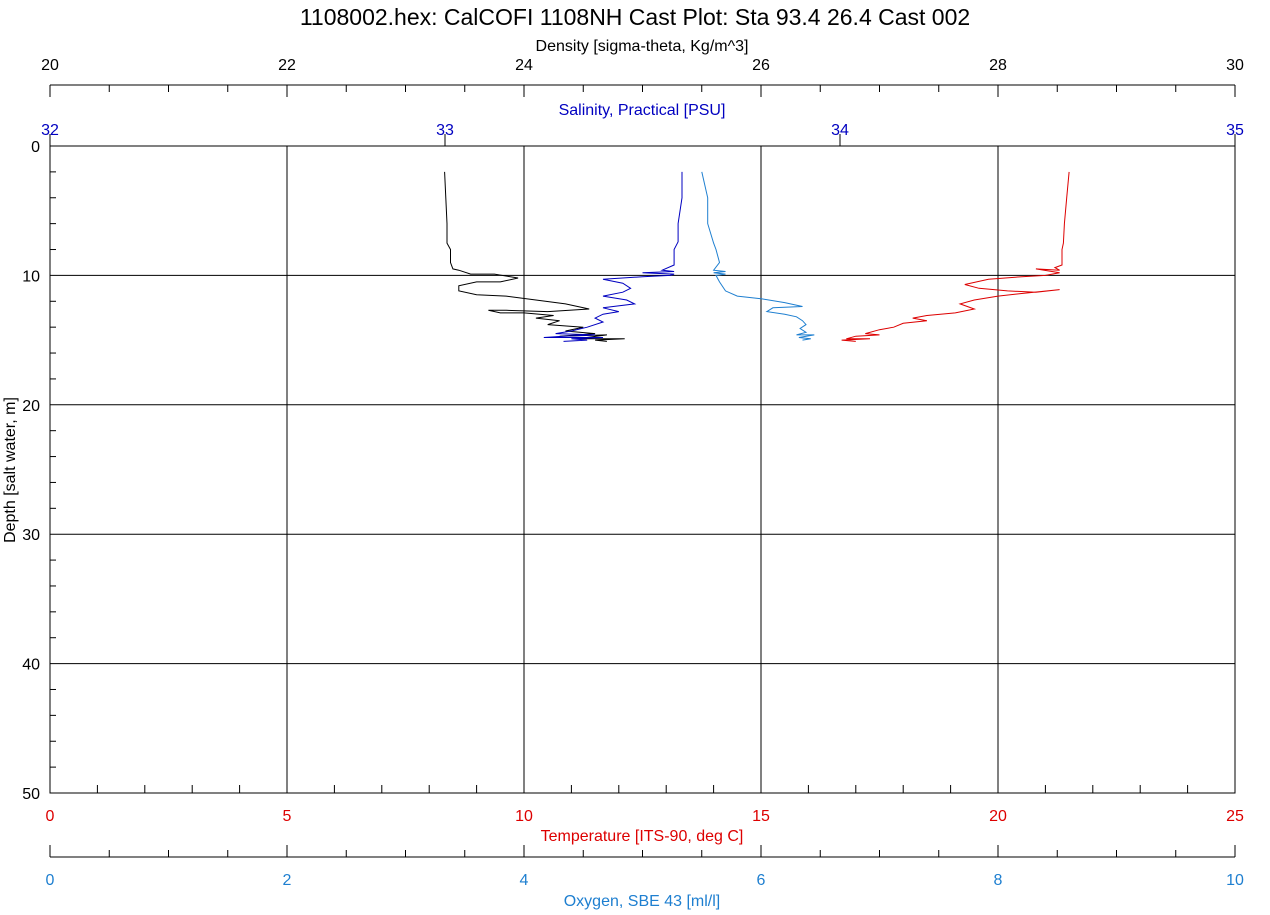 The image size is (1270, 915). I want to click on x-axis-salinity: 32 33 34 35 Salinity, Practical [PSU], so click(642, 124).